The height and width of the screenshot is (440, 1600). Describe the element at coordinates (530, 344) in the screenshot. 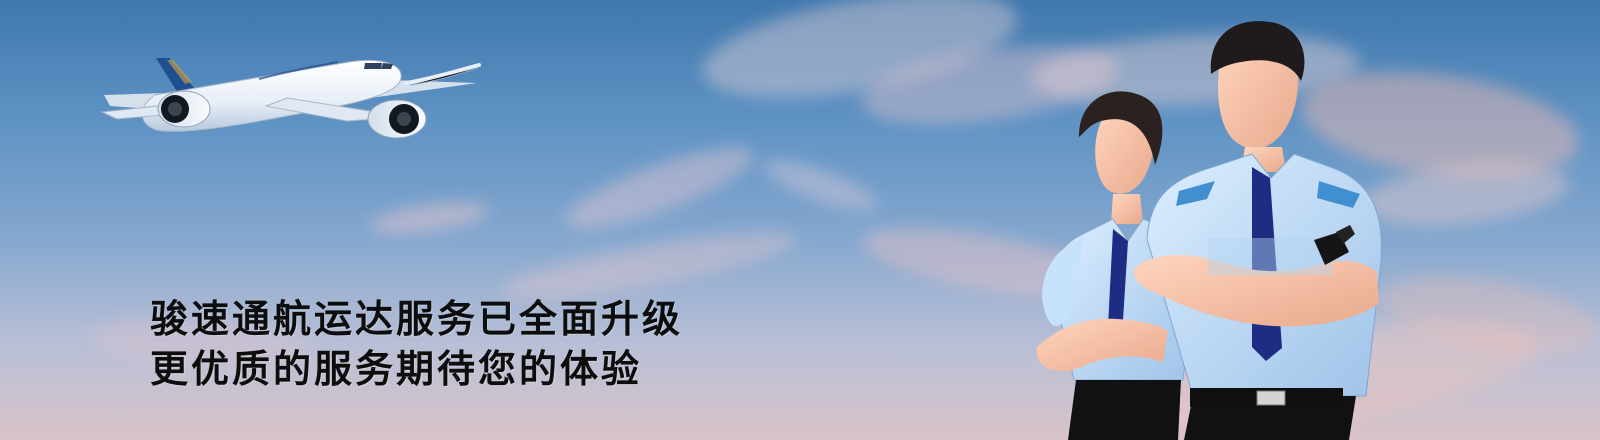

I see `service-headline: 骏速通航运达服务已全面升级 更优质的服务期待您的体验` at that location.